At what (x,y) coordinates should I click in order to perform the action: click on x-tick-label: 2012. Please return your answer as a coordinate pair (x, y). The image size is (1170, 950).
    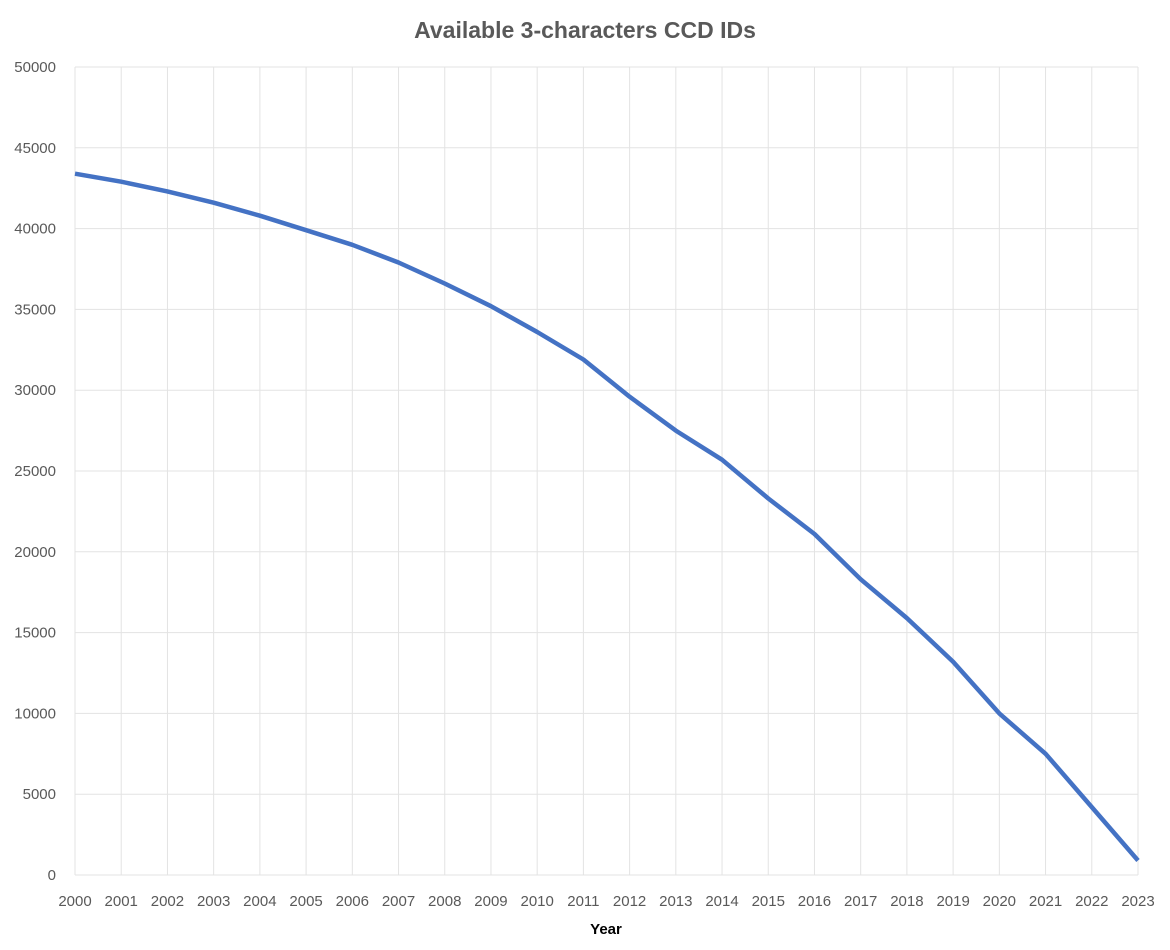
    Looking at the image, I should click on (629, 901).